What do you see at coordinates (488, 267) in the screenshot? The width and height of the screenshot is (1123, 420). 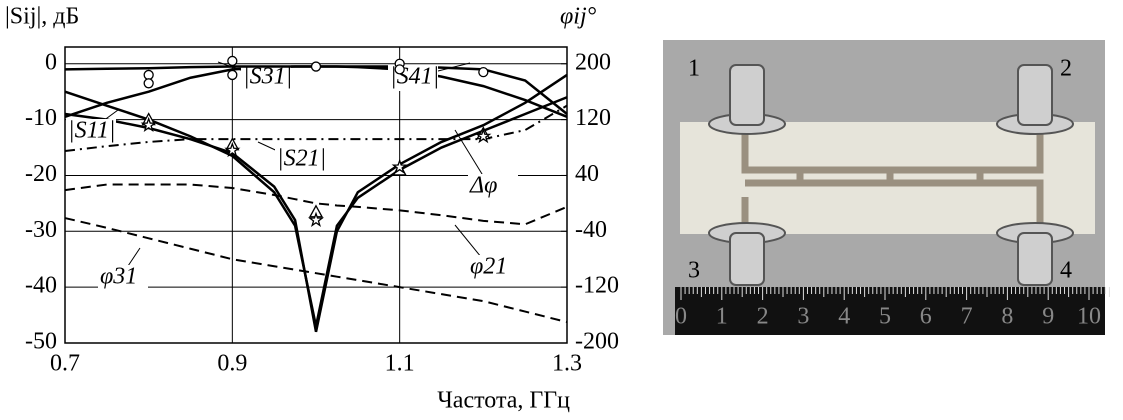 I see `series-label: φ21` at bounding box center [488, 267].